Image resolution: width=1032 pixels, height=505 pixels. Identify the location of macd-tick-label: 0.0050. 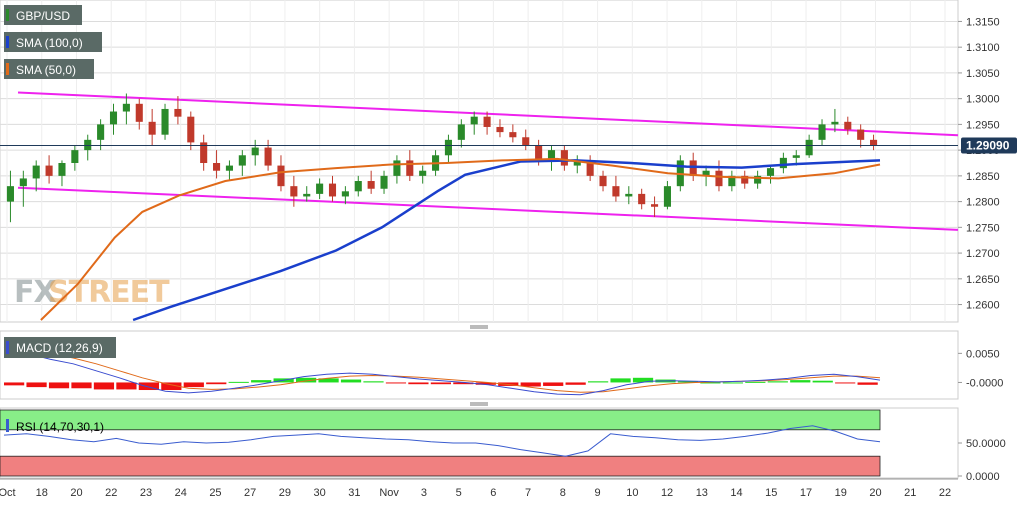
(983, 354).